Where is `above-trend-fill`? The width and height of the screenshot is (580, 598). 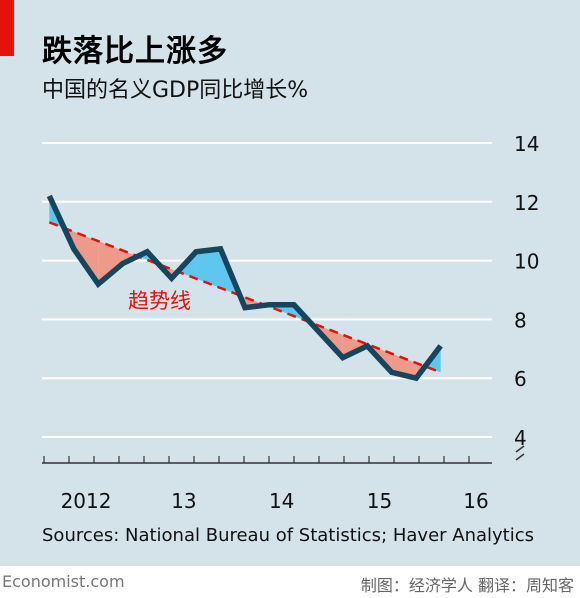 above-trend-fill is located at coordinates (208, 268).